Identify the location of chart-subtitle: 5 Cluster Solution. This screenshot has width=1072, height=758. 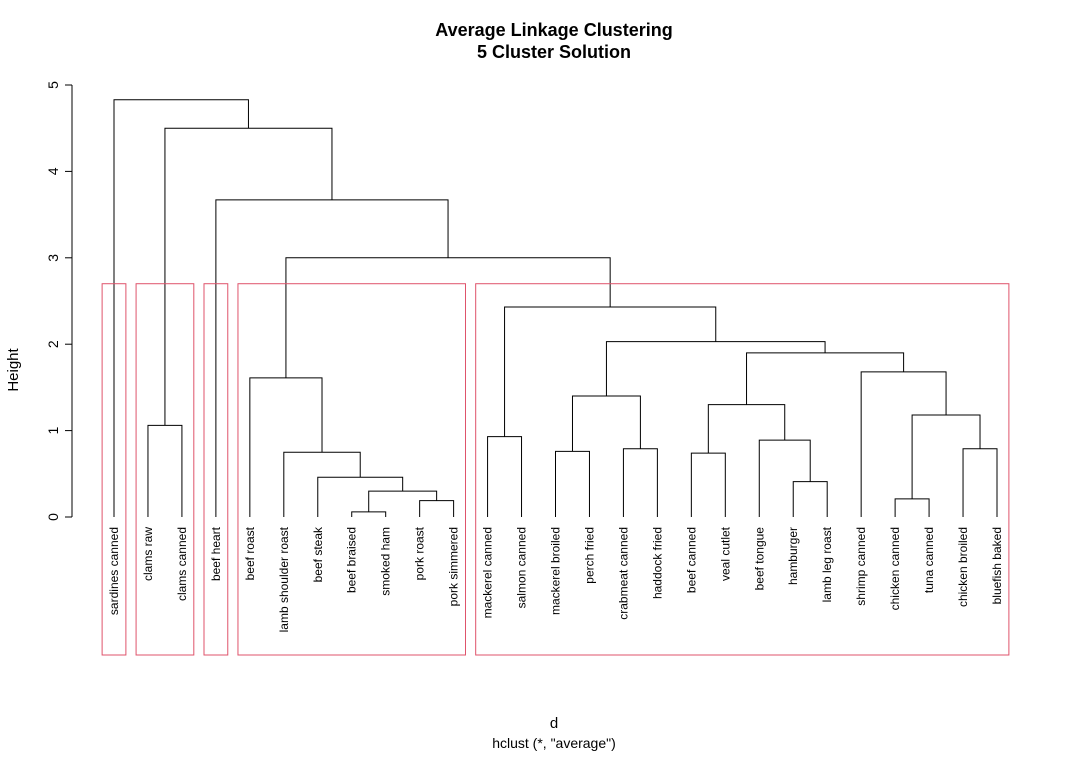
(554, 52).